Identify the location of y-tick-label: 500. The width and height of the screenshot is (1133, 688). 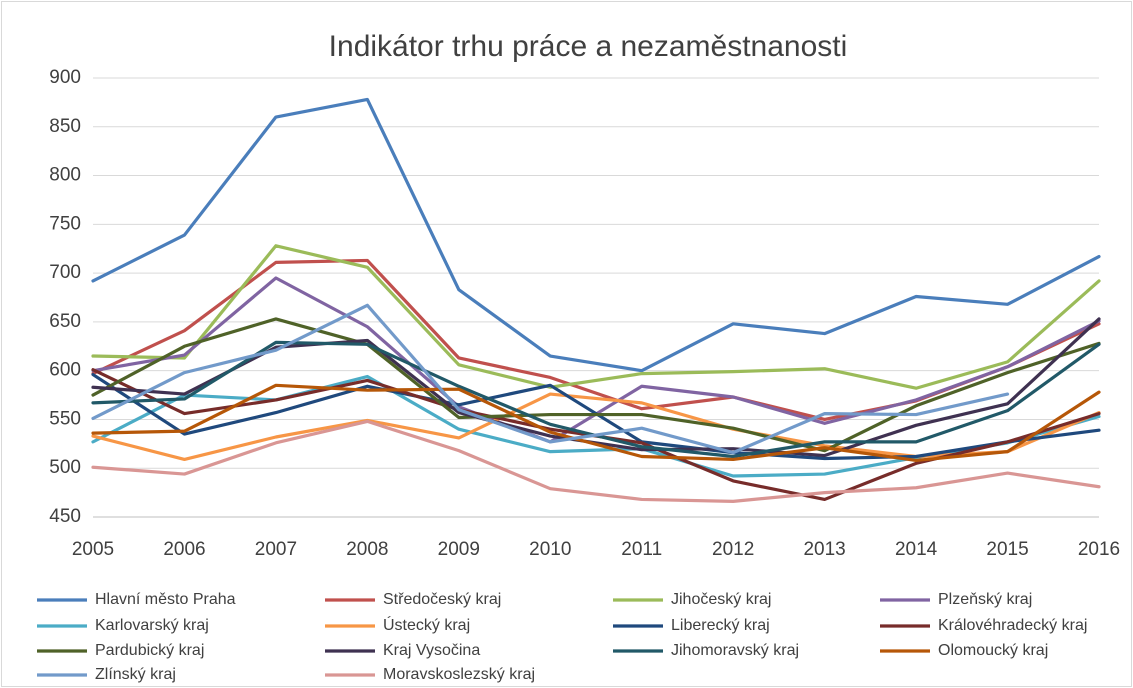
(65, 467).